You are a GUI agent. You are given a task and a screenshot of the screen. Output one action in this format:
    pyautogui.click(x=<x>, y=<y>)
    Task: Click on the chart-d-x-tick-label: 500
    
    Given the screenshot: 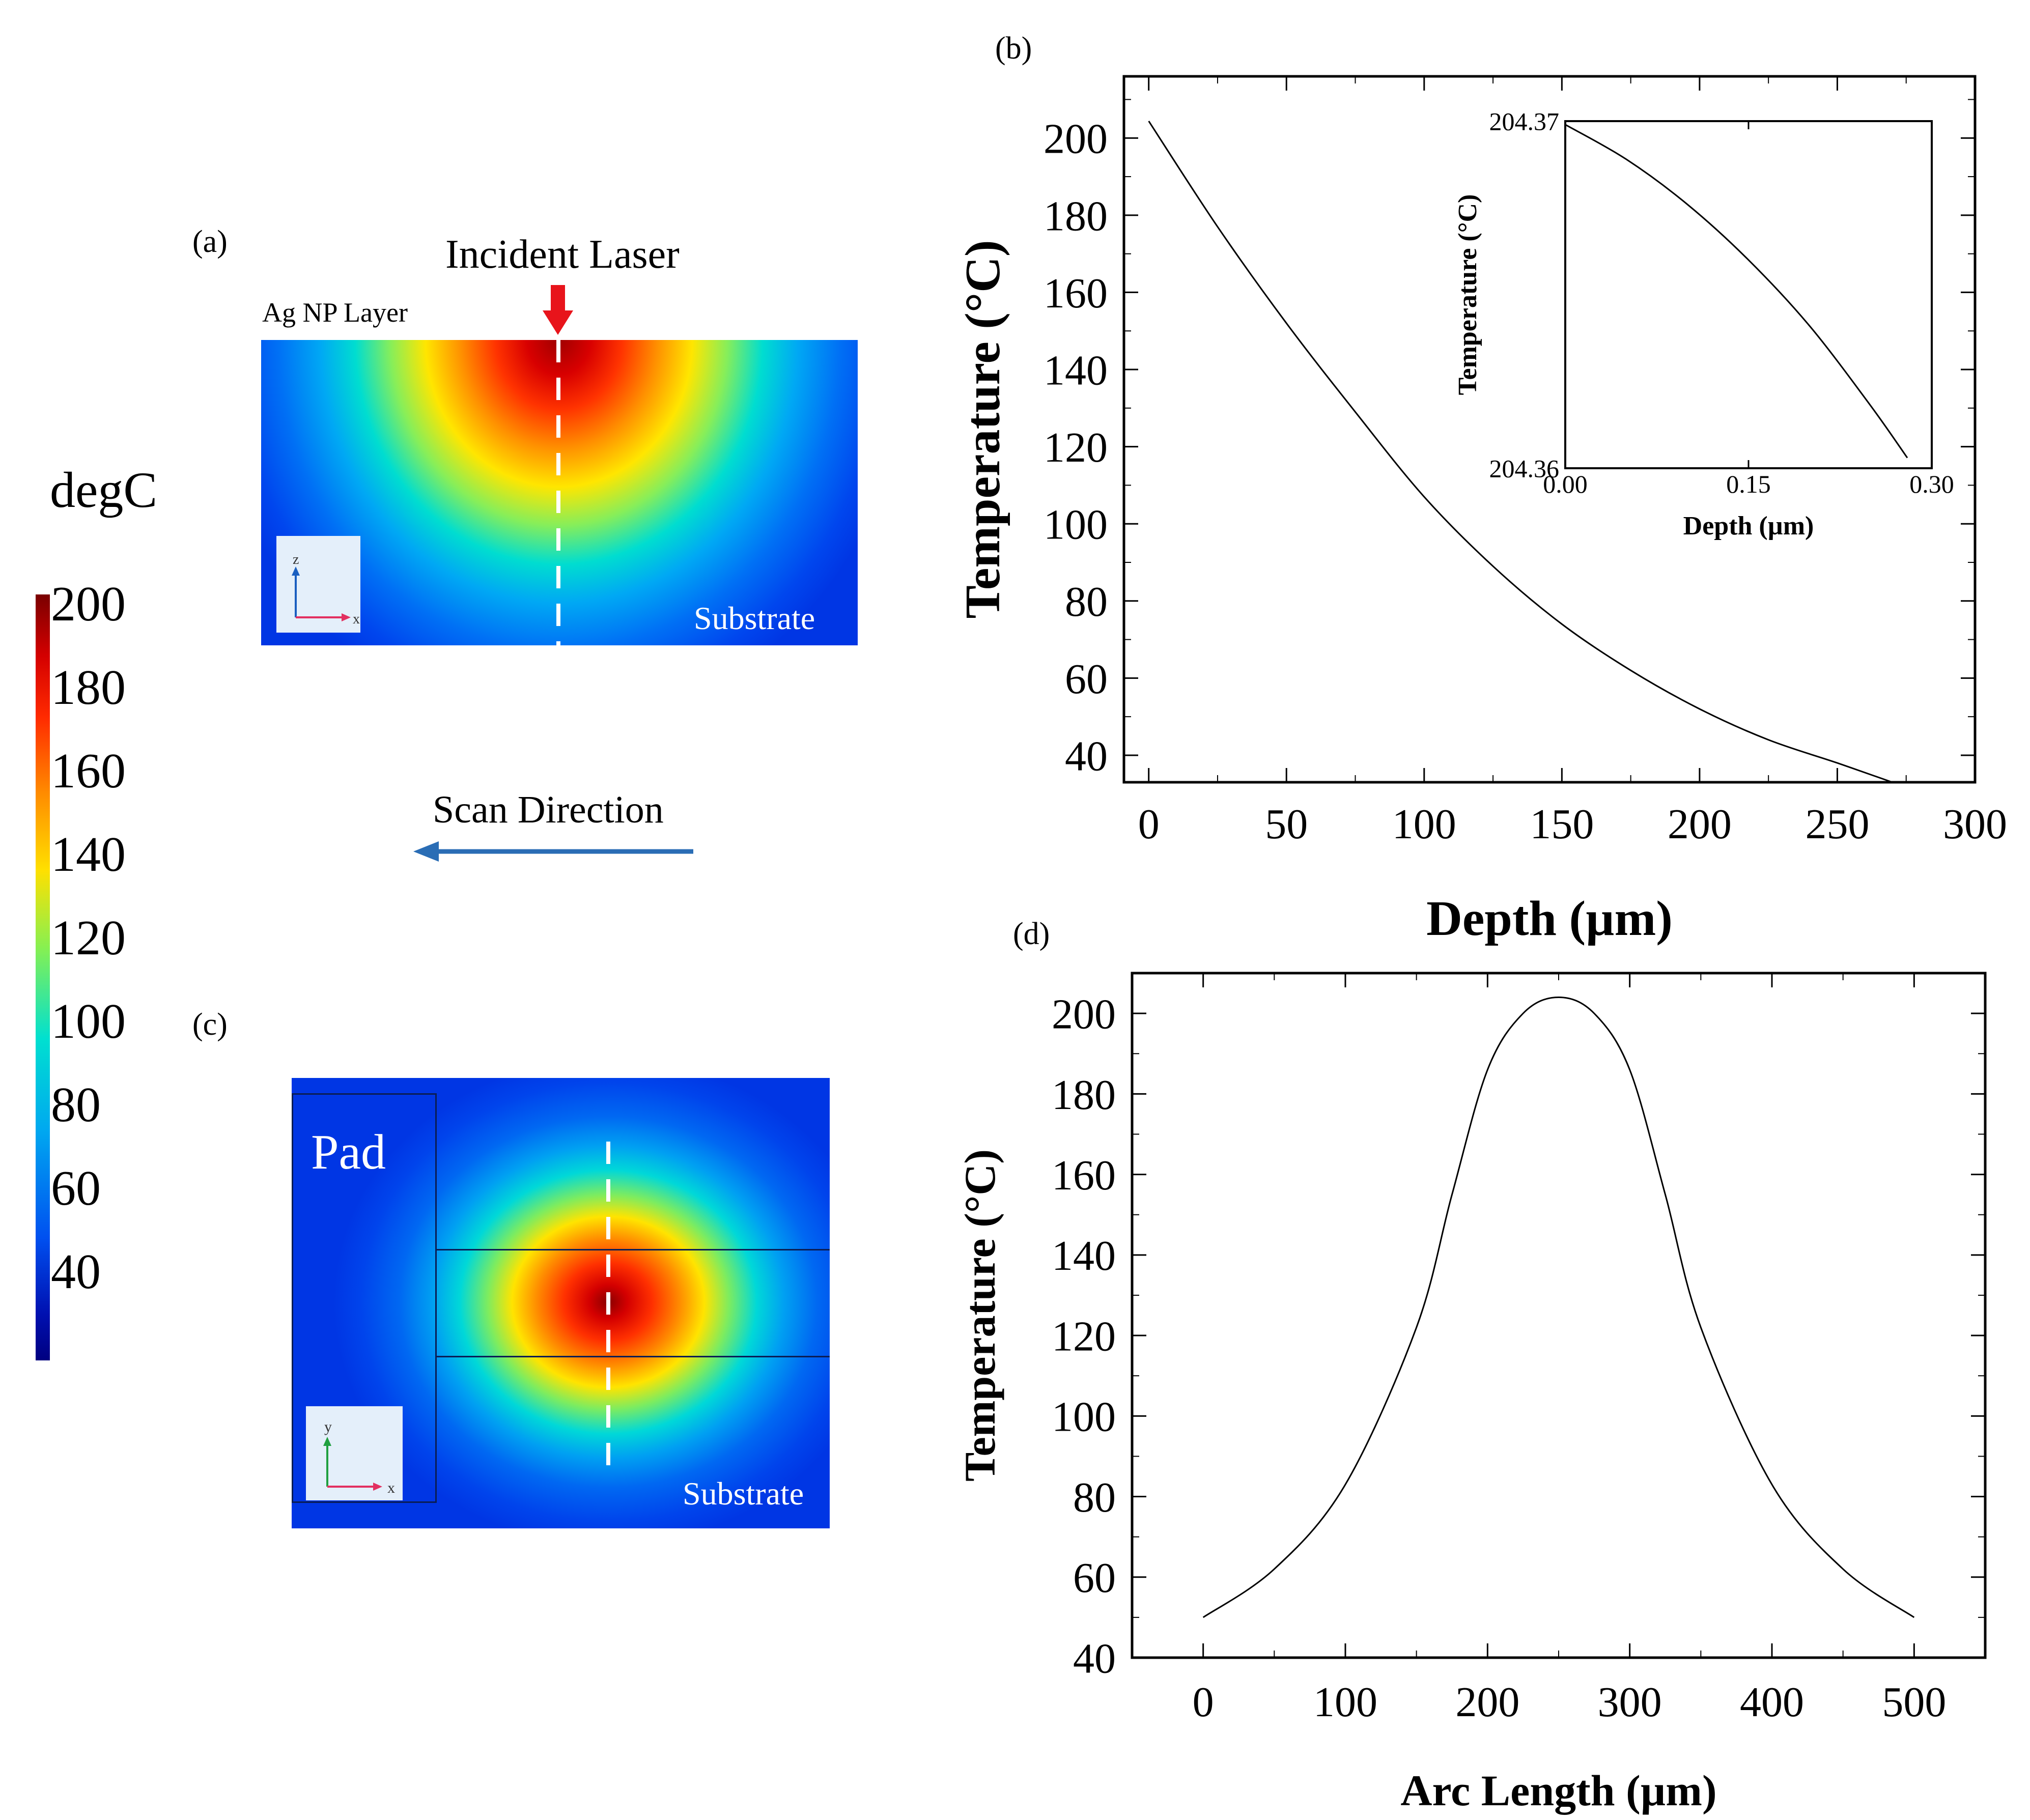 What is the action you would take?
    pyautogui.click(x=1914, y=1702)
    